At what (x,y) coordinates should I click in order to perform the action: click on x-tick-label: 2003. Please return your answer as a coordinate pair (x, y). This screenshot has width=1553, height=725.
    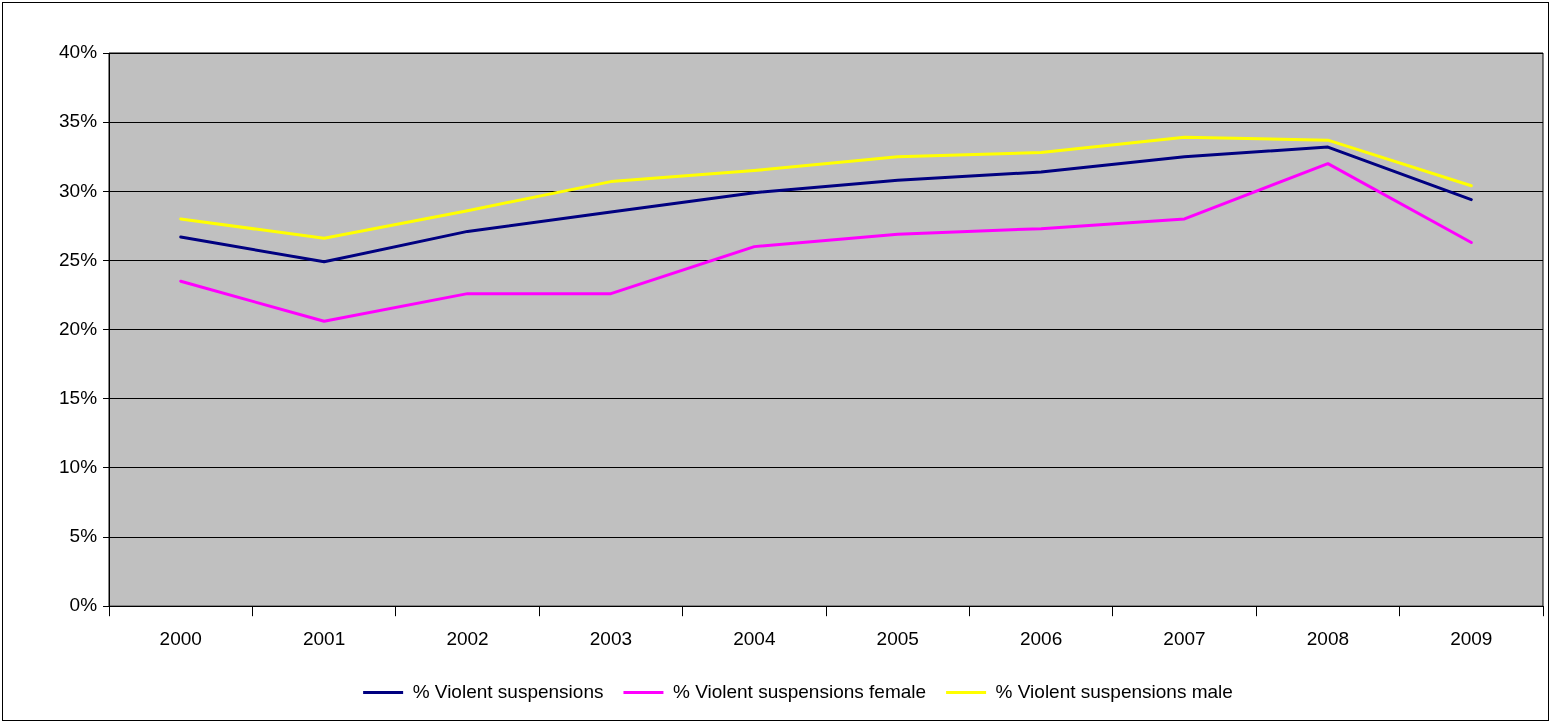
    Looking at the image, I should click on (611, 638).